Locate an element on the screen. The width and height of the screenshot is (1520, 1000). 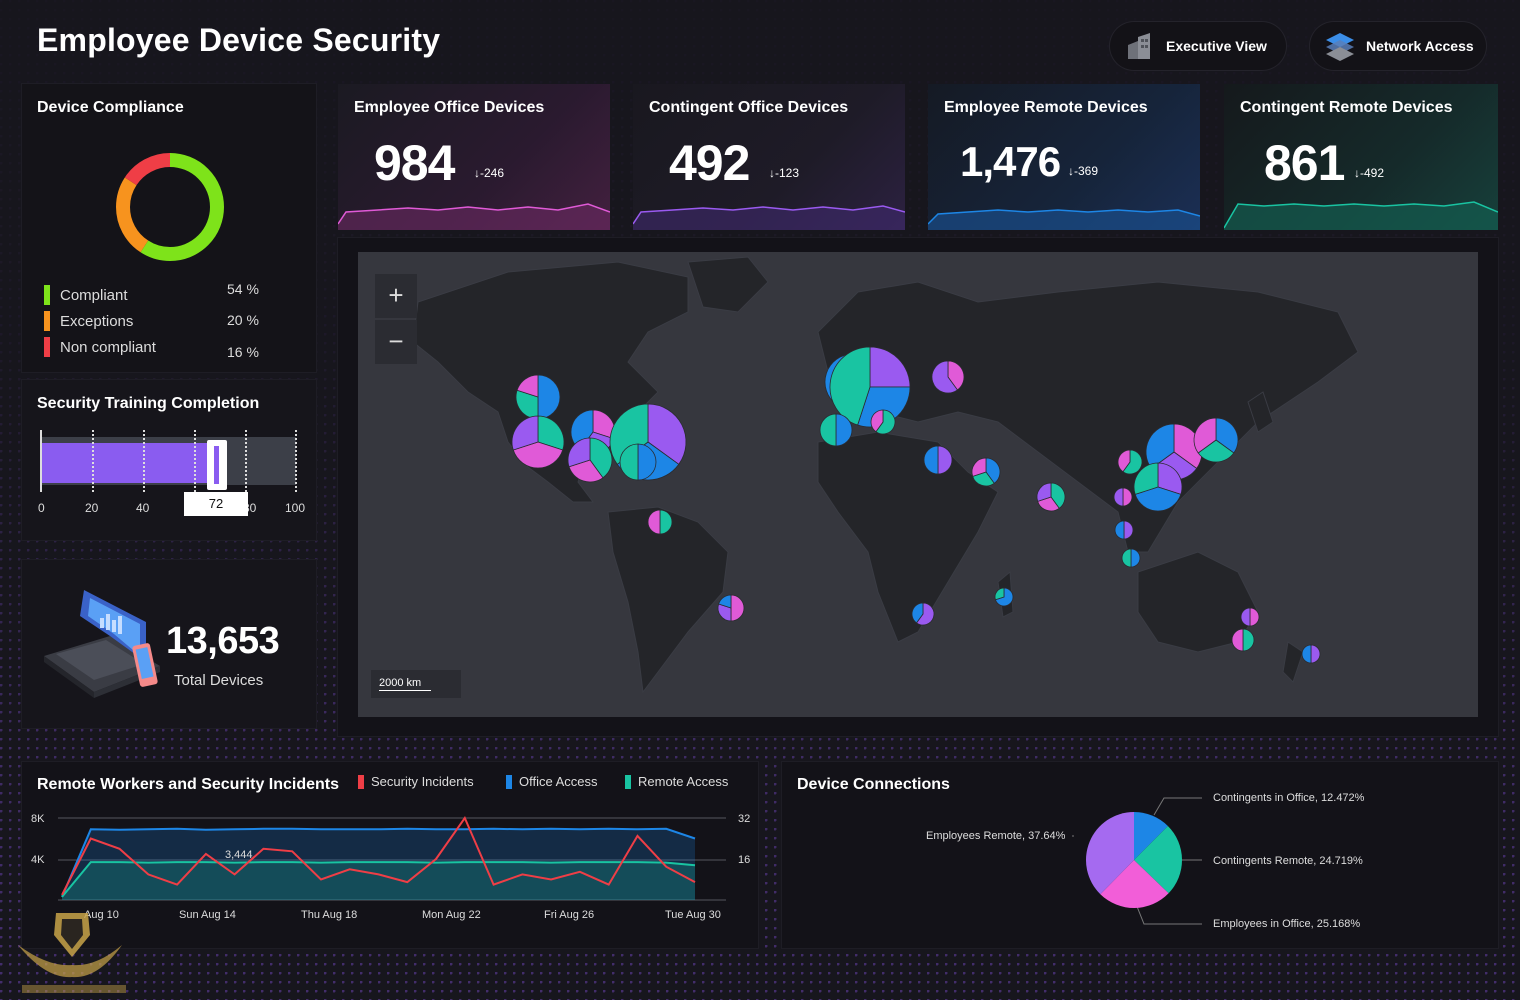
map-scale-box: 2000 km is located at coordinates (416, 684).